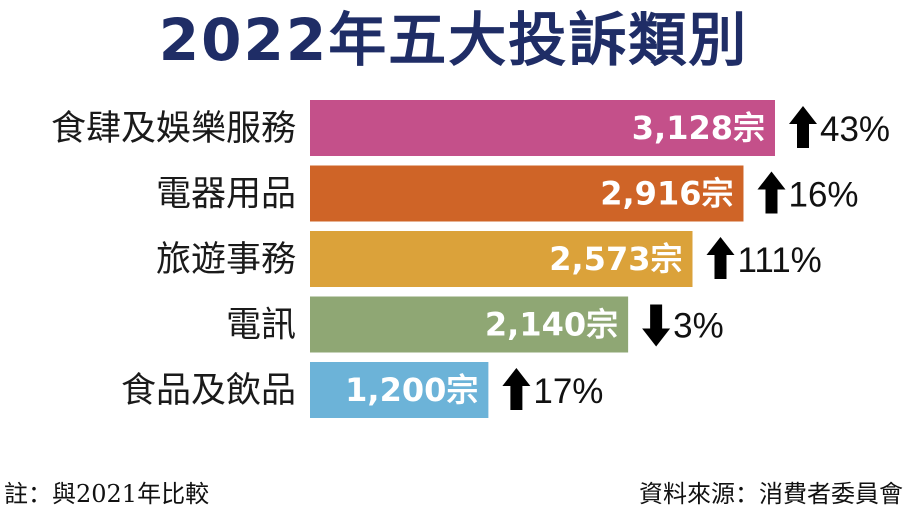 The image size is (907, 515). Describe the element at coordinates (656, 325) in the screenshot. I see `arrow-down-icon` at that location.